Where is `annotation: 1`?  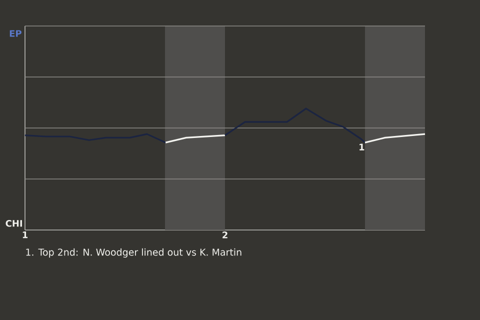 annotation: 1 is located at coordinates (362, 147).